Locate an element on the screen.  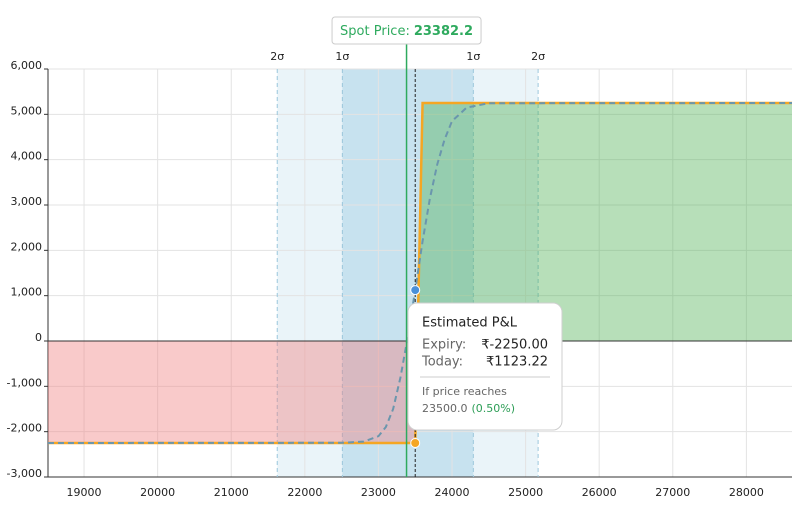
tooltip-price-line: 23500.0 (0.50%) is located at coordinates (468, 408).